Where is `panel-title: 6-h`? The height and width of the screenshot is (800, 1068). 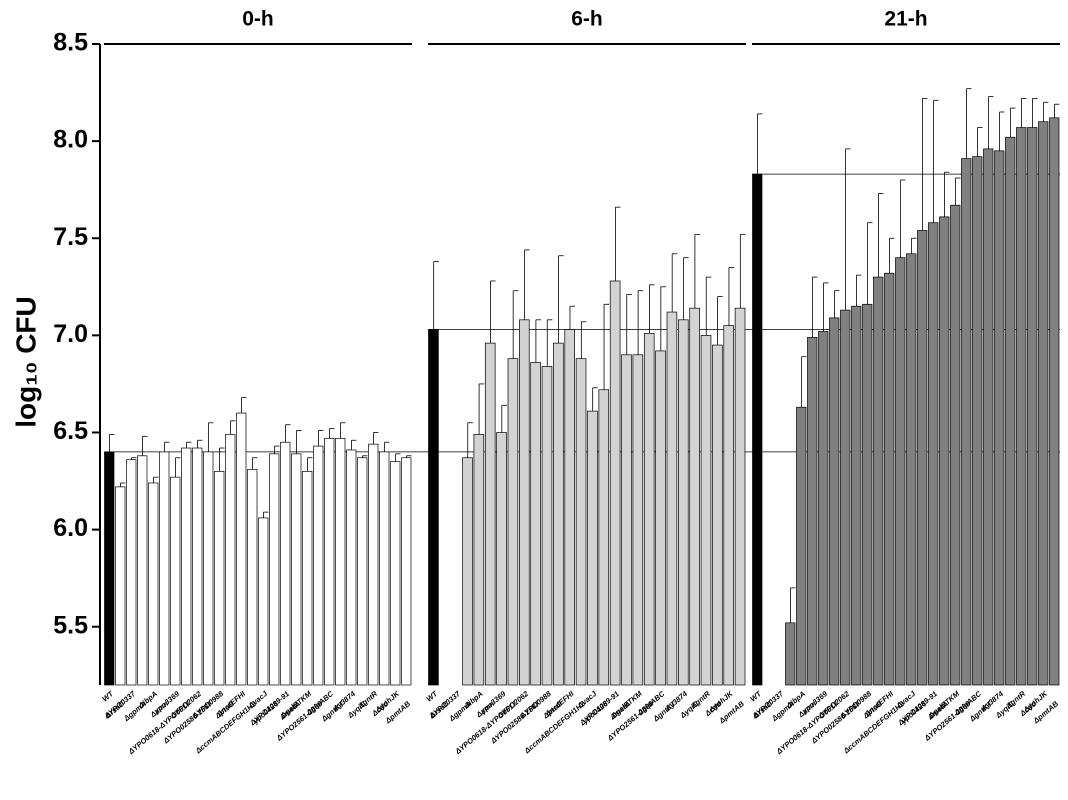
panel-title: 6-h is located at coordinates (587, 19).